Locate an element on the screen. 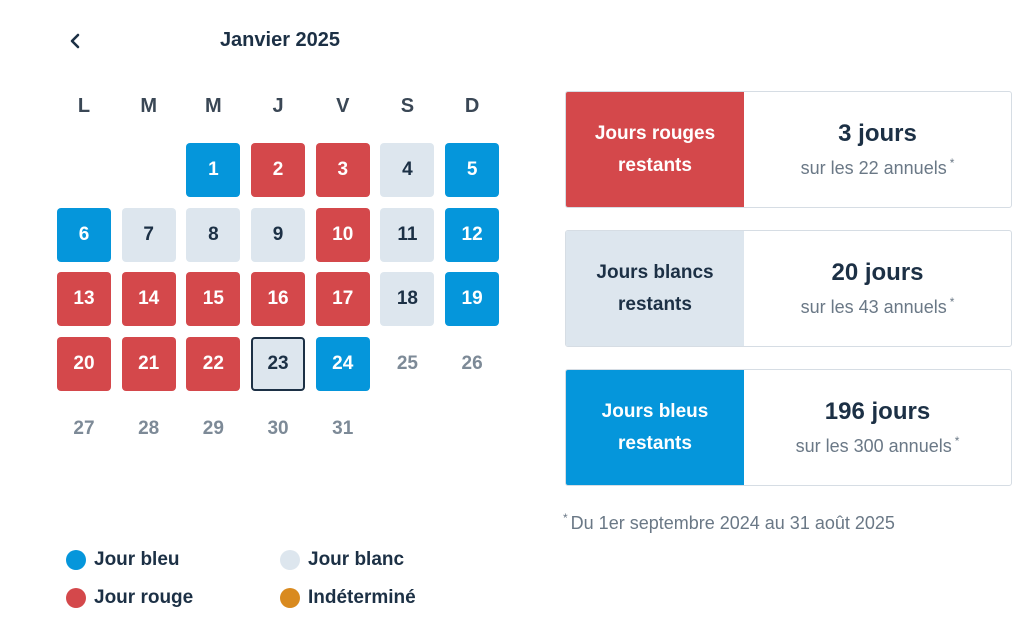 The image size is (1024, 633). calendar-day: 2 is located at coordinates (278, 170).